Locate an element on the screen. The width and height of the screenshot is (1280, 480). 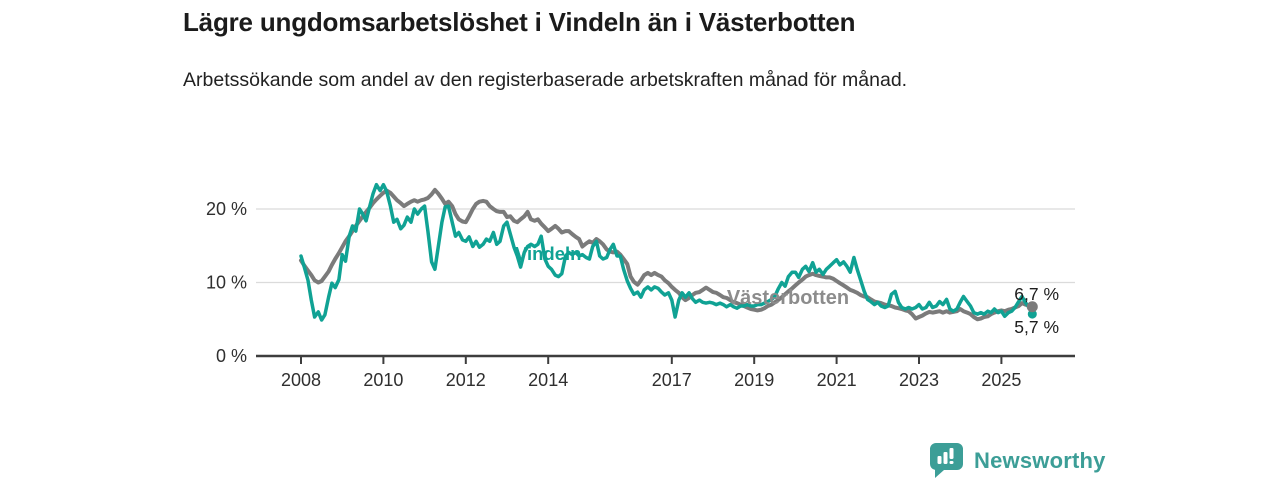
vindeln-label: Vindeln is located at coordinates (548, 253).